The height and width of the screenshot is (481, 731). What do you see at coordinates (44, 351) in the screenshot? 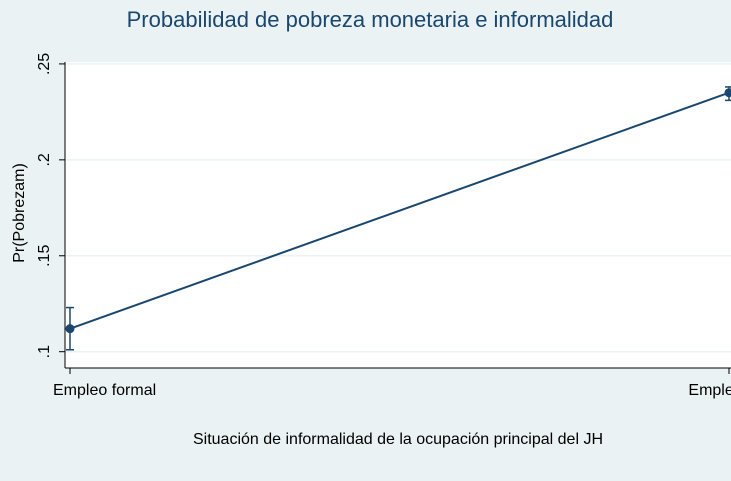
I see `y-tick-label: .1` at bounding box center [44, 351].